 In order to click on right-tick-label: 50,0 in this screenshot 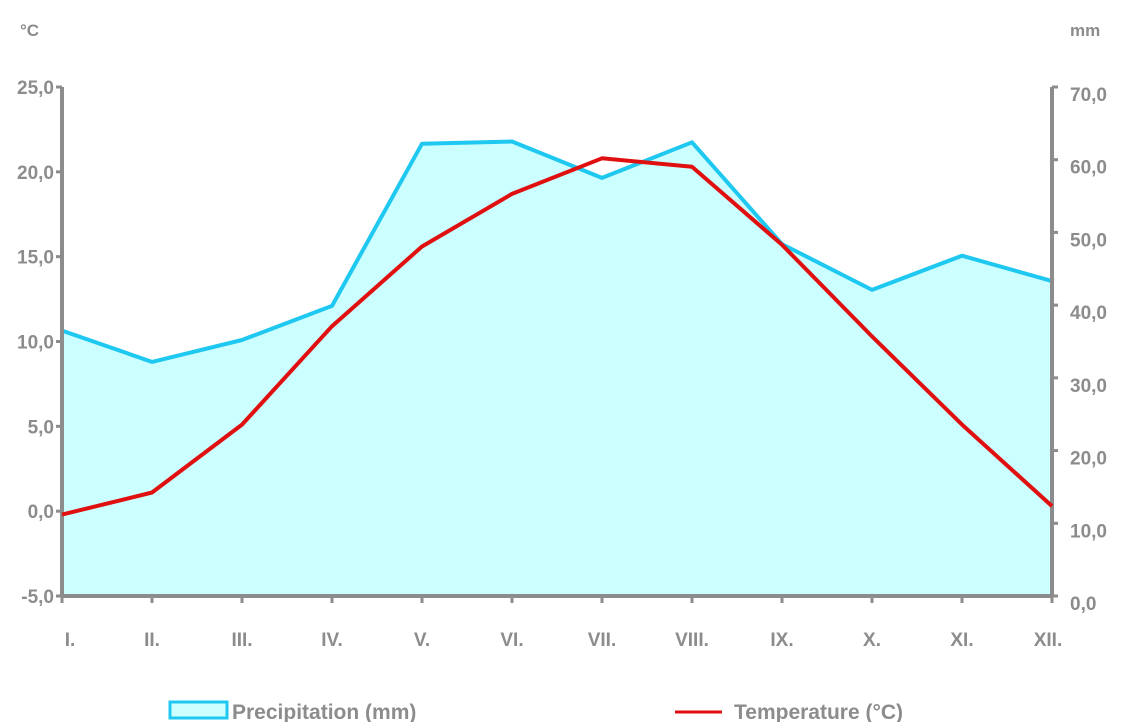, I will do `click(1088, 240)`.